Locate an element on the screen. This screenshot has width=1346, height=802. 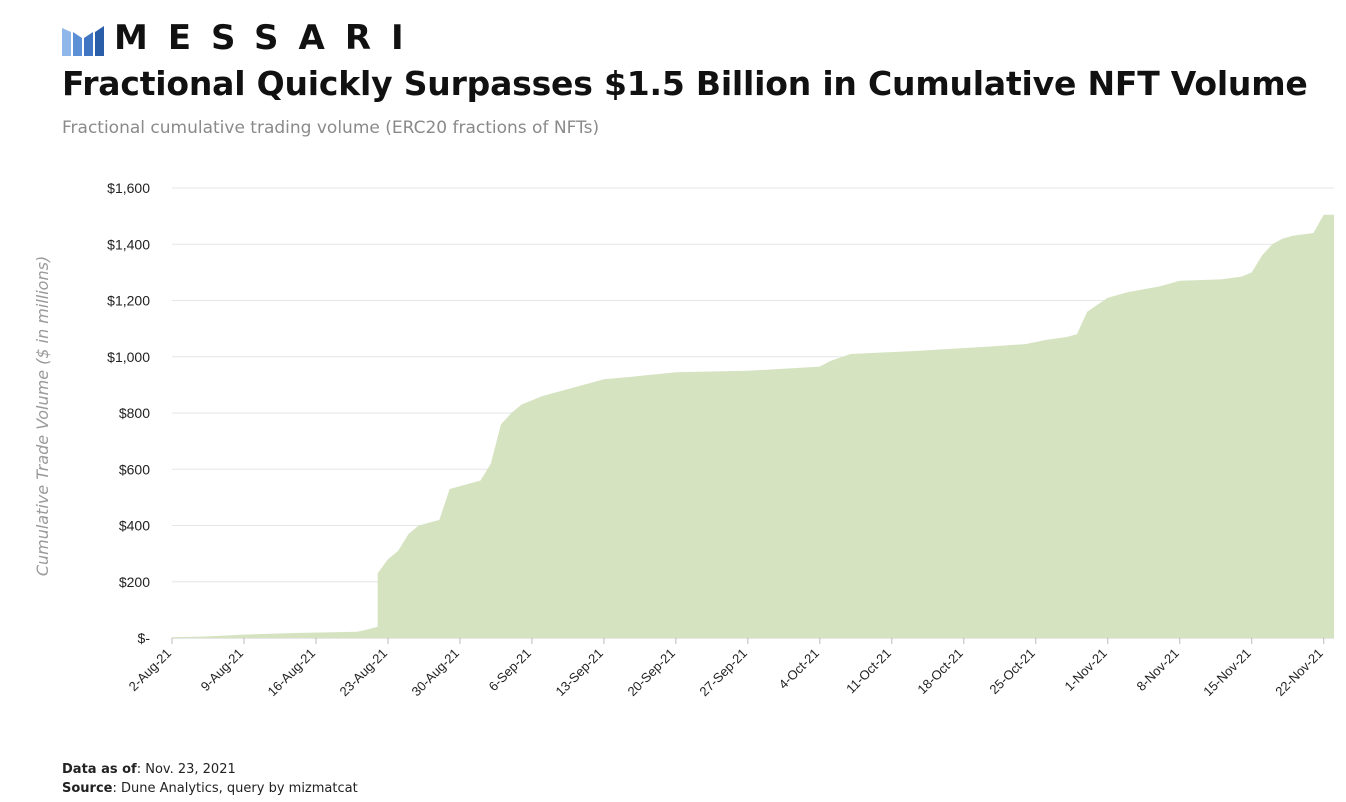
y-tick-label: $1,400 is located at coordinates (128, 244).